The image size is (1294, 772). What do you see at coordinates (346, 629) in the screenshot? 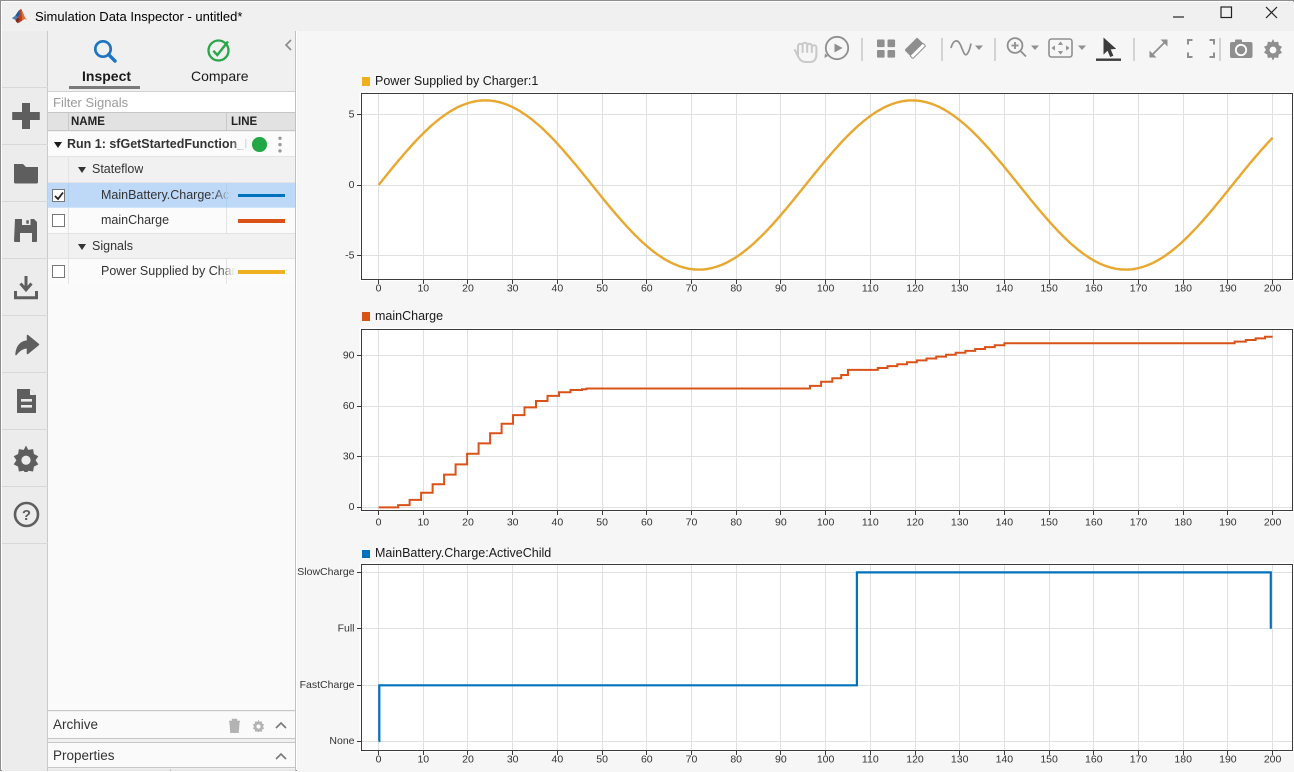
I see `svg-text: Full` at bounding box center [346, 629].